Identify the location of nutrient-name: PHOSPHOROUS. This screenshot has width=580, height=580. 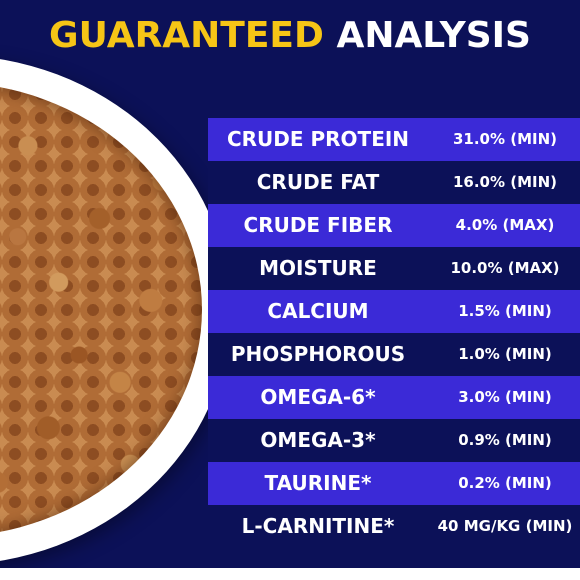
(318, 354).